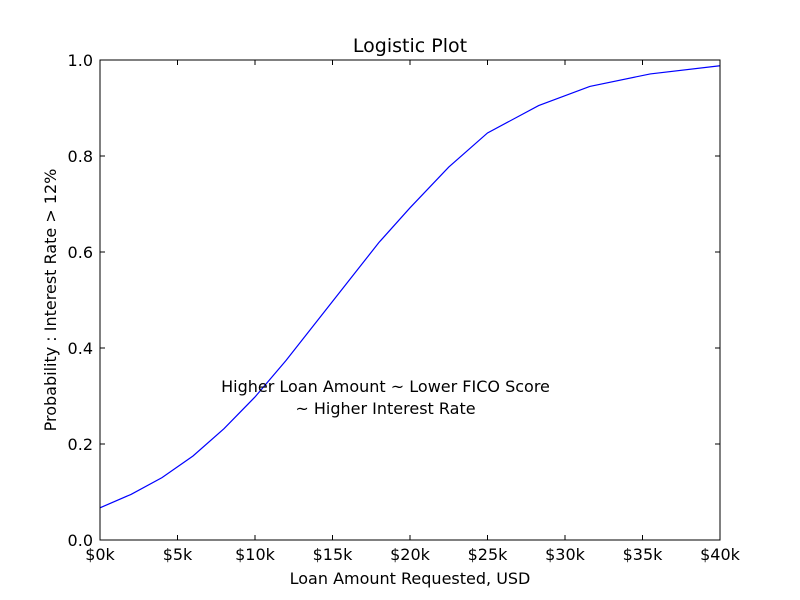  Describe the element at coordinates (410, 554) in the screenshot. I see `x-tick-label: $20k` at that location.